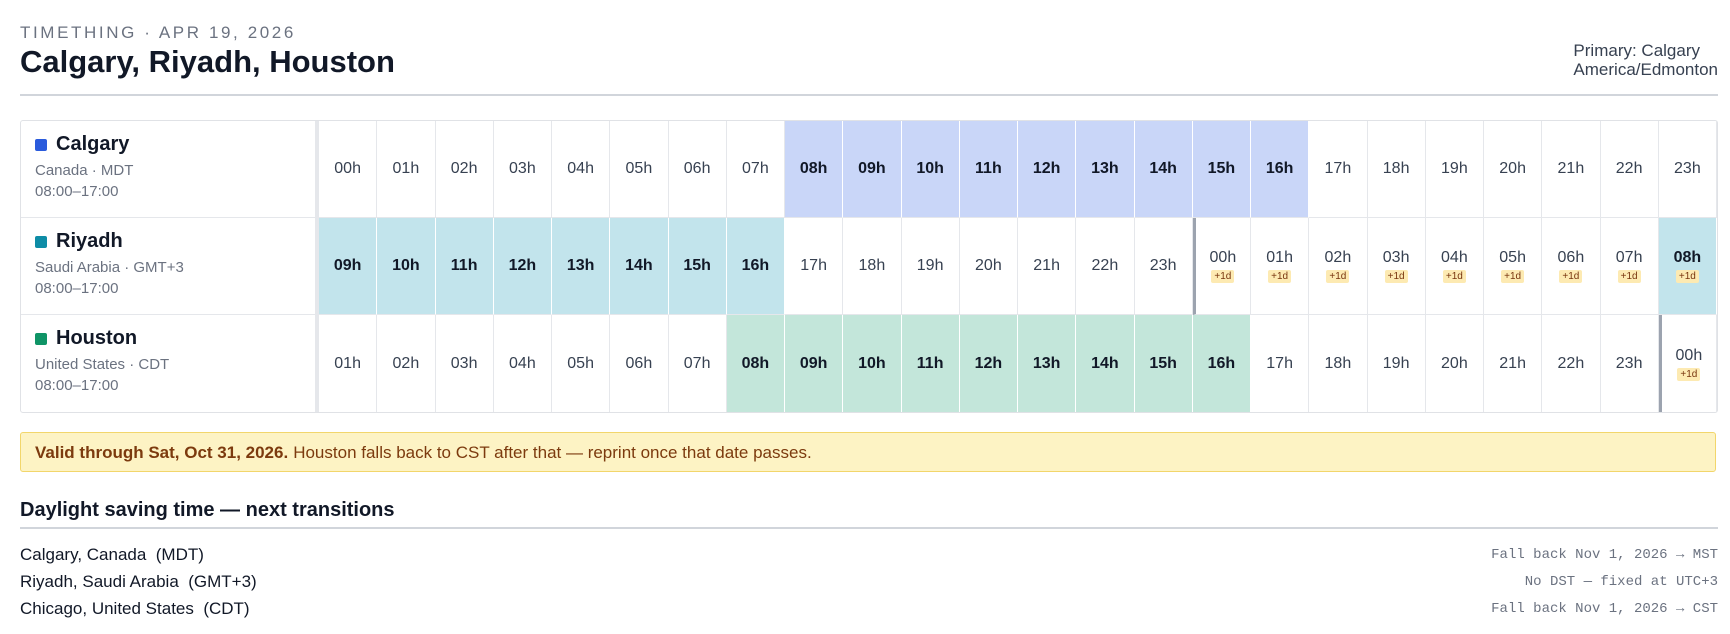 The image size is (1730, 634). Describe the element at coordinates (1513, 266) in the screenshot. I see `hour-cell: 05h +1d` at that location.